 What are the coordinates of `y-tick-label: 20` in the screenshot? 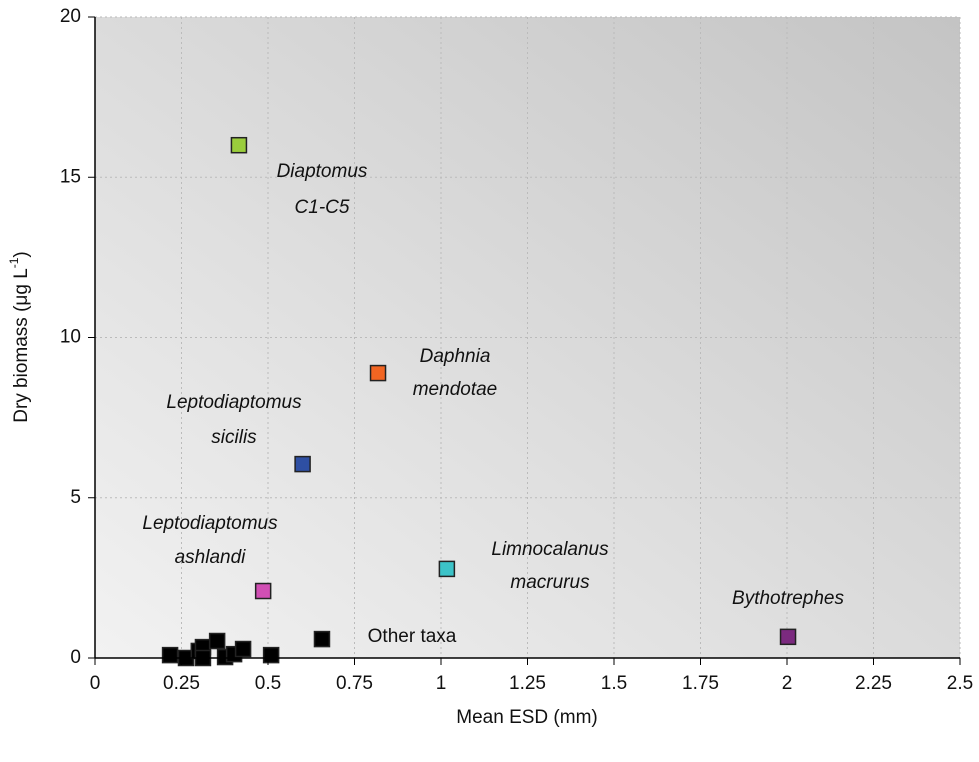 It's located at (70, 16).